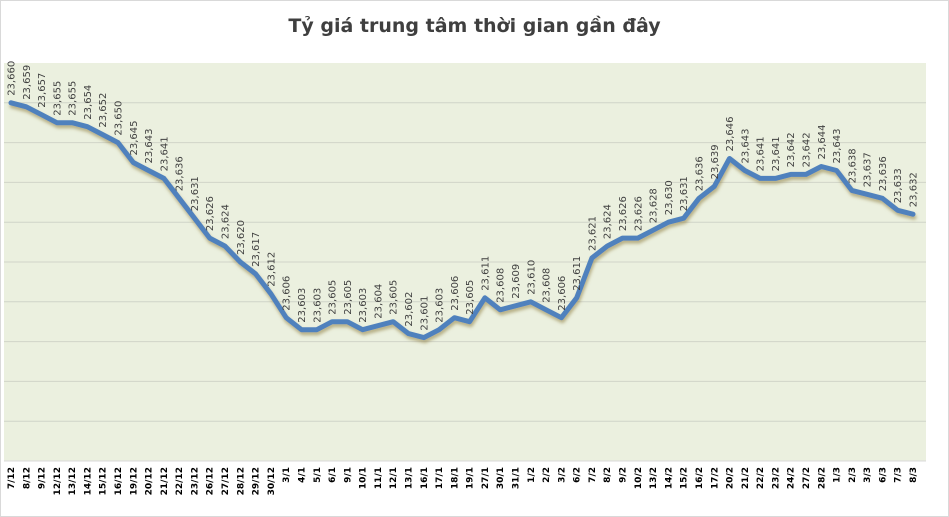 The width and height of the screenshot is (949, 517). I want to click on data-label: 23,639, so click(715, 161).